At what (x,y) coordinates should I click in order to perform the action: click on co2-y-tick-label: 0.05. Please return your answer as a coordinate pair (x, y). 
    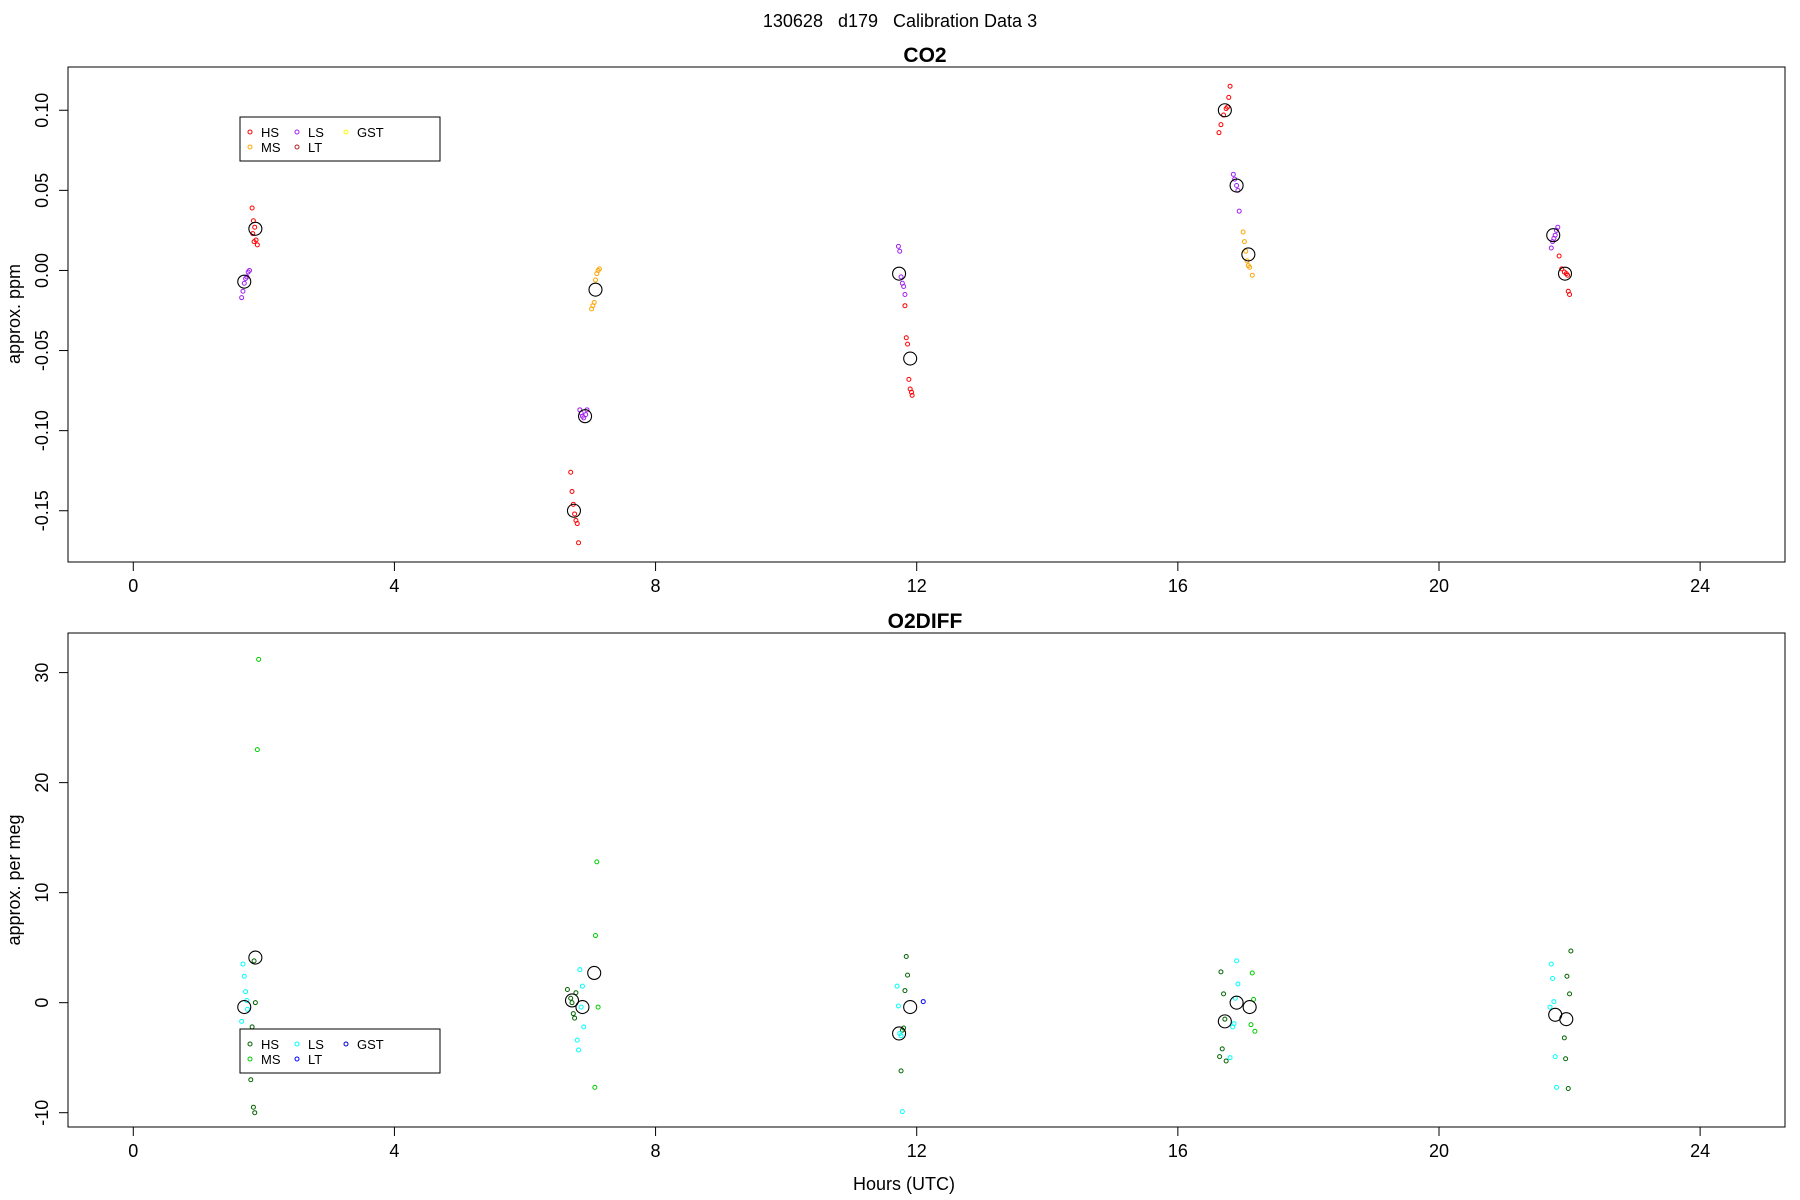
    Looking at the image, I should click on (42, 190).